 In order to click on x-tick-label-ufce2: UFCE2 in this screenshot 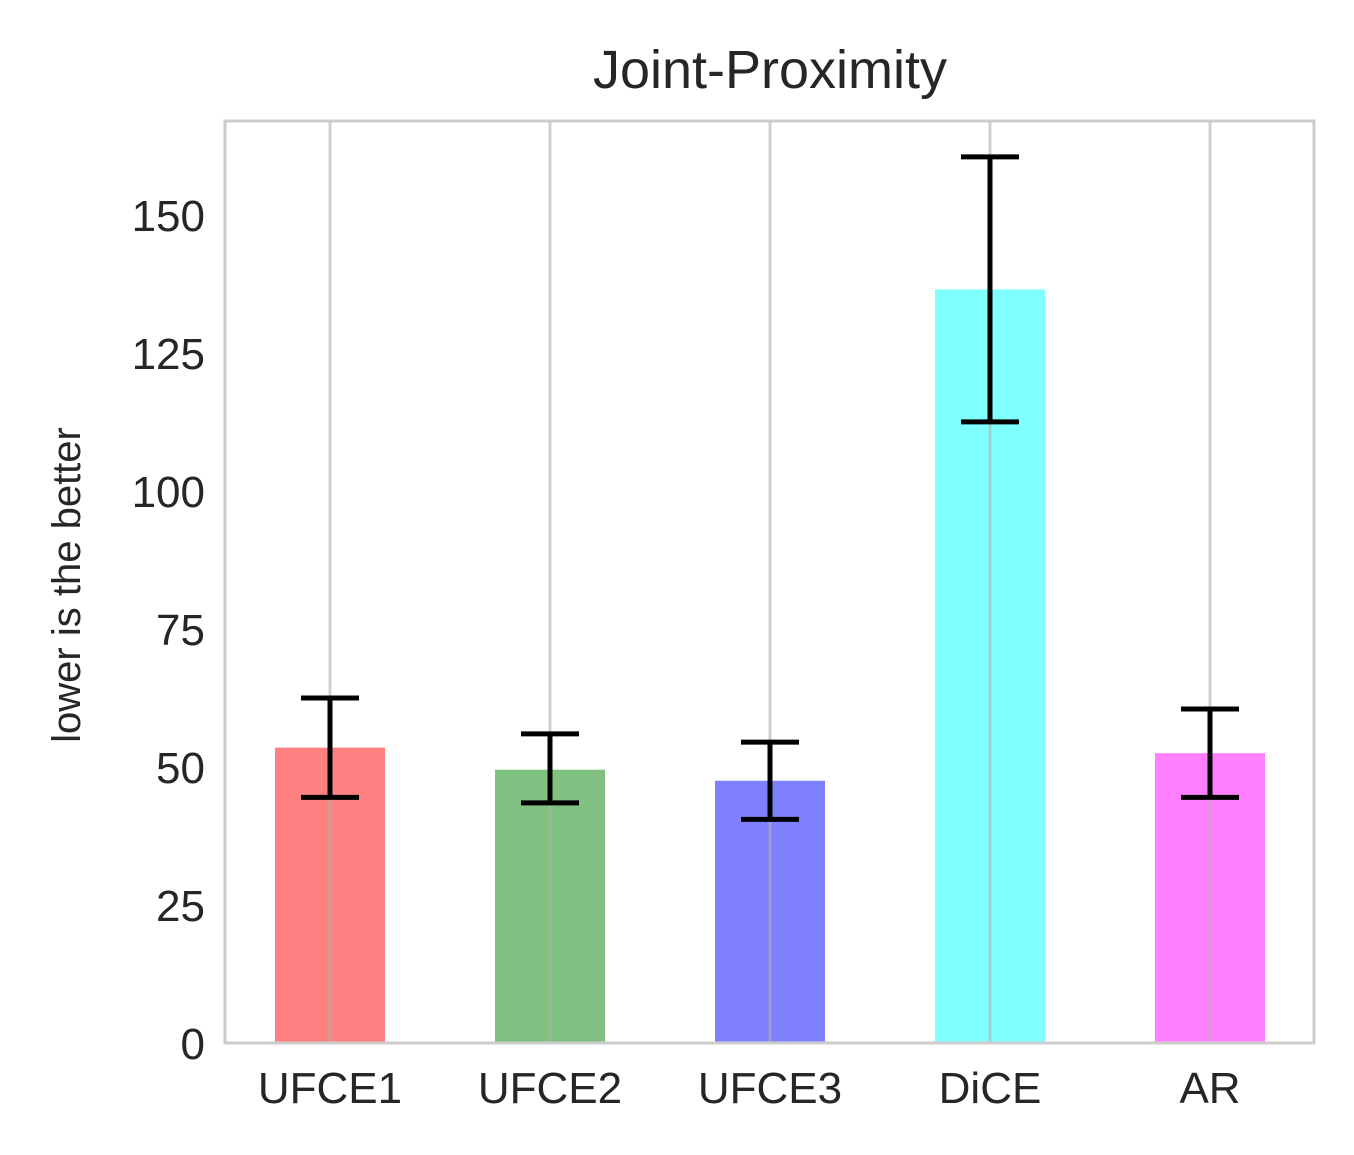, I will do `click(550, 1088)`.